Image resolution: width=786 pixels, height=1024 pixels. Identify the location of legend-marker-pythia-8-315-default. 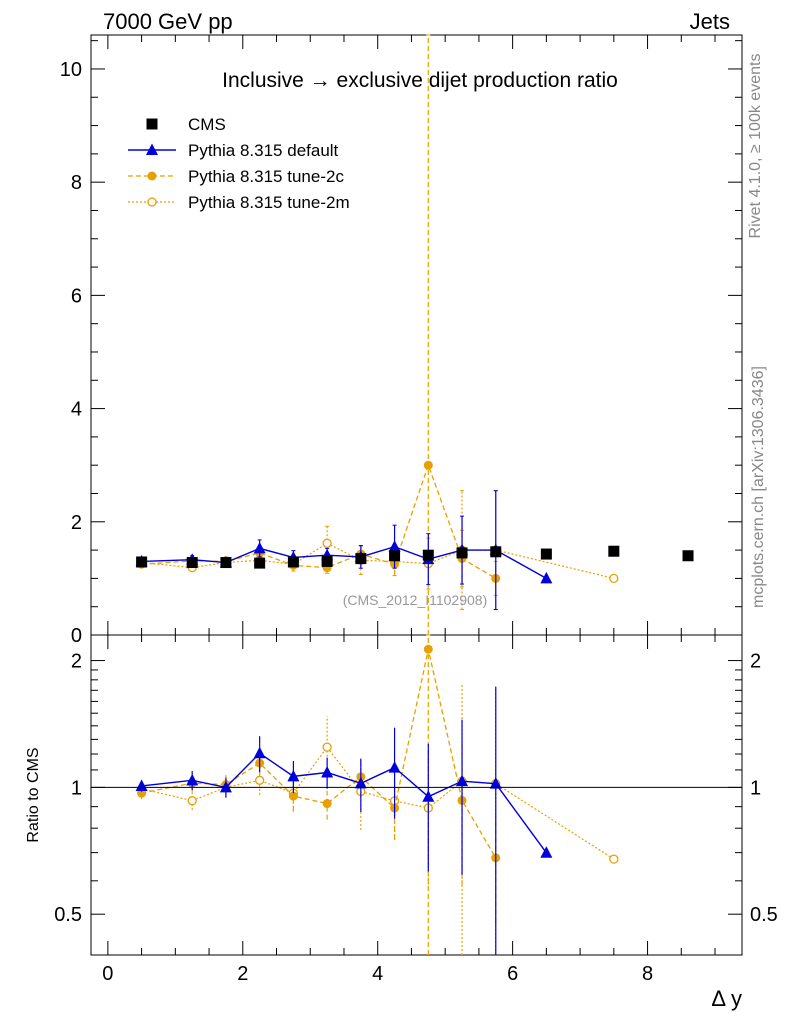
(152, 149).